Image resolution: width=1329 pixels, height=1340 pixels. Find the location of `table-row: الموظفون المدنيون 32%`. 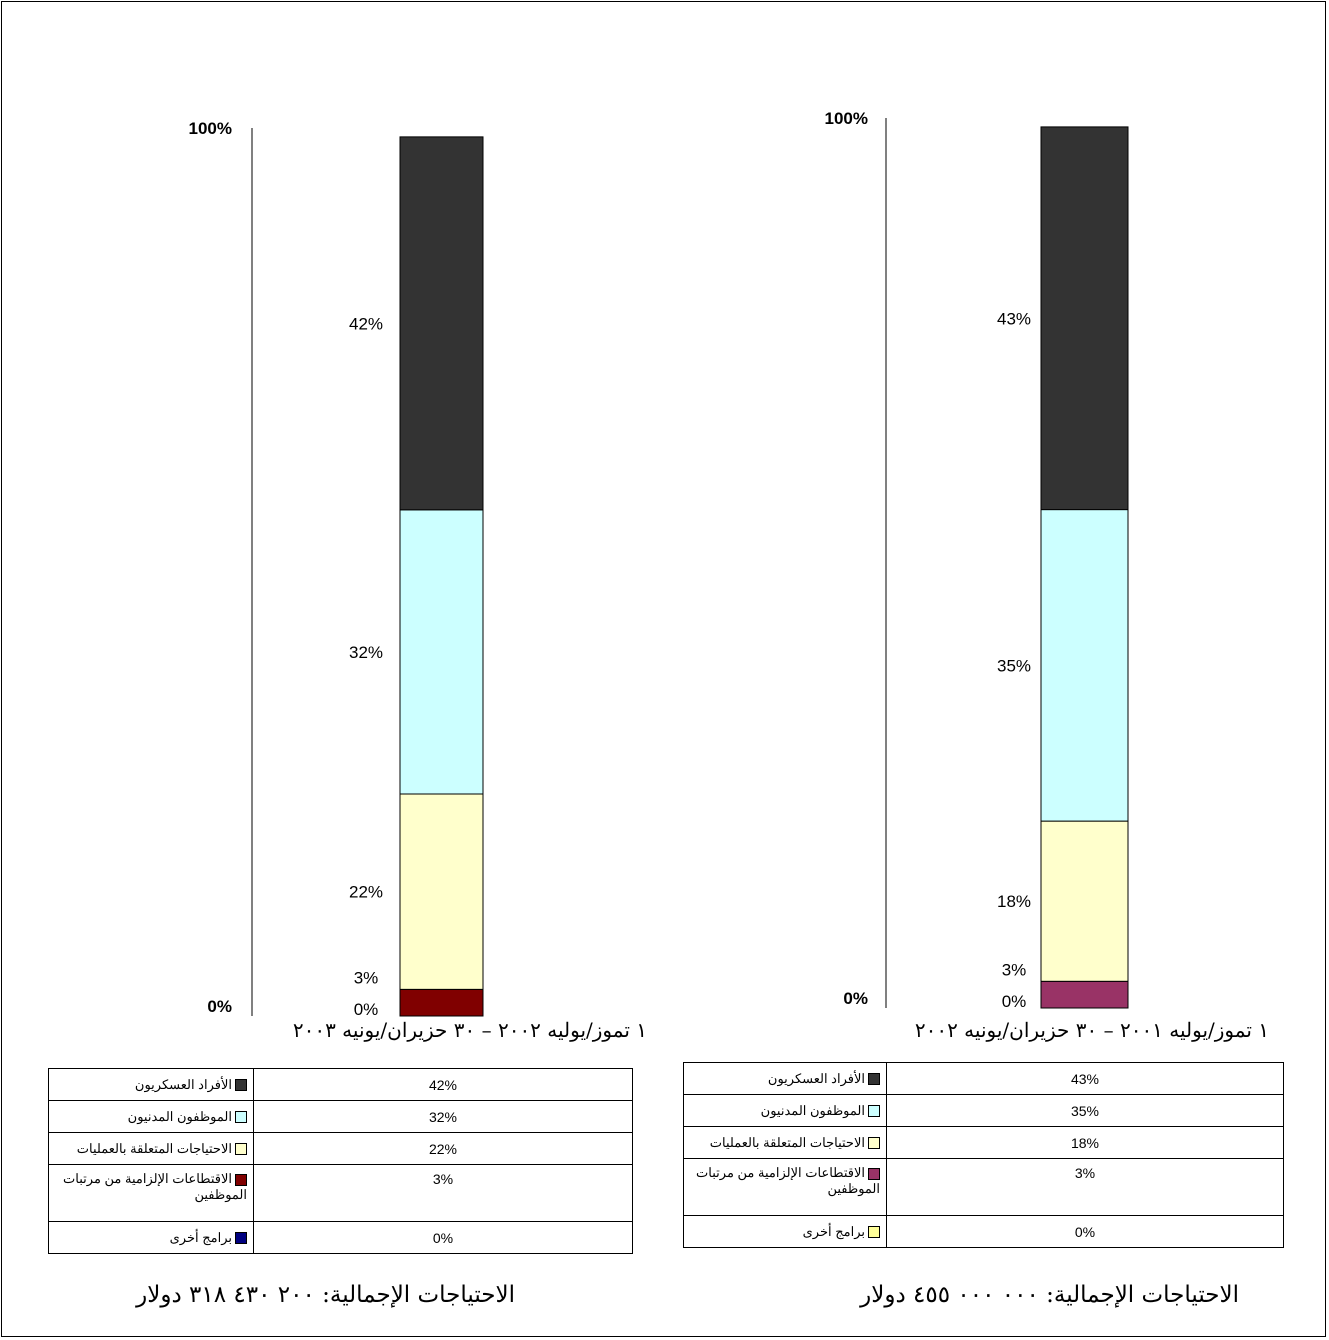

table-row: الموظفون المدنيون 32% is located at coordinates (340, 1116).